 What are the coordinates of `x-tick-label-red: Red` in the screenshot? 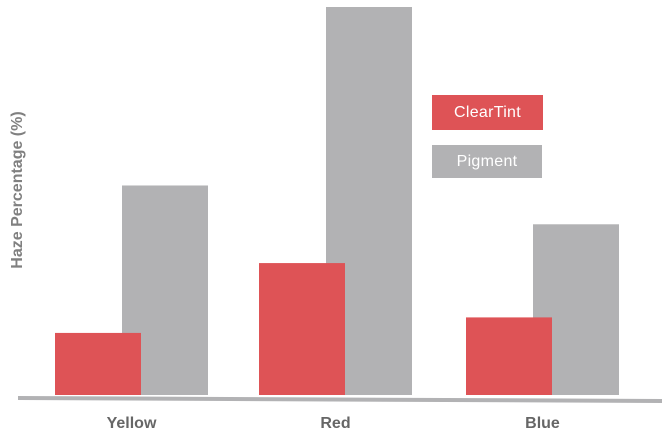 It's located at (335, 423).